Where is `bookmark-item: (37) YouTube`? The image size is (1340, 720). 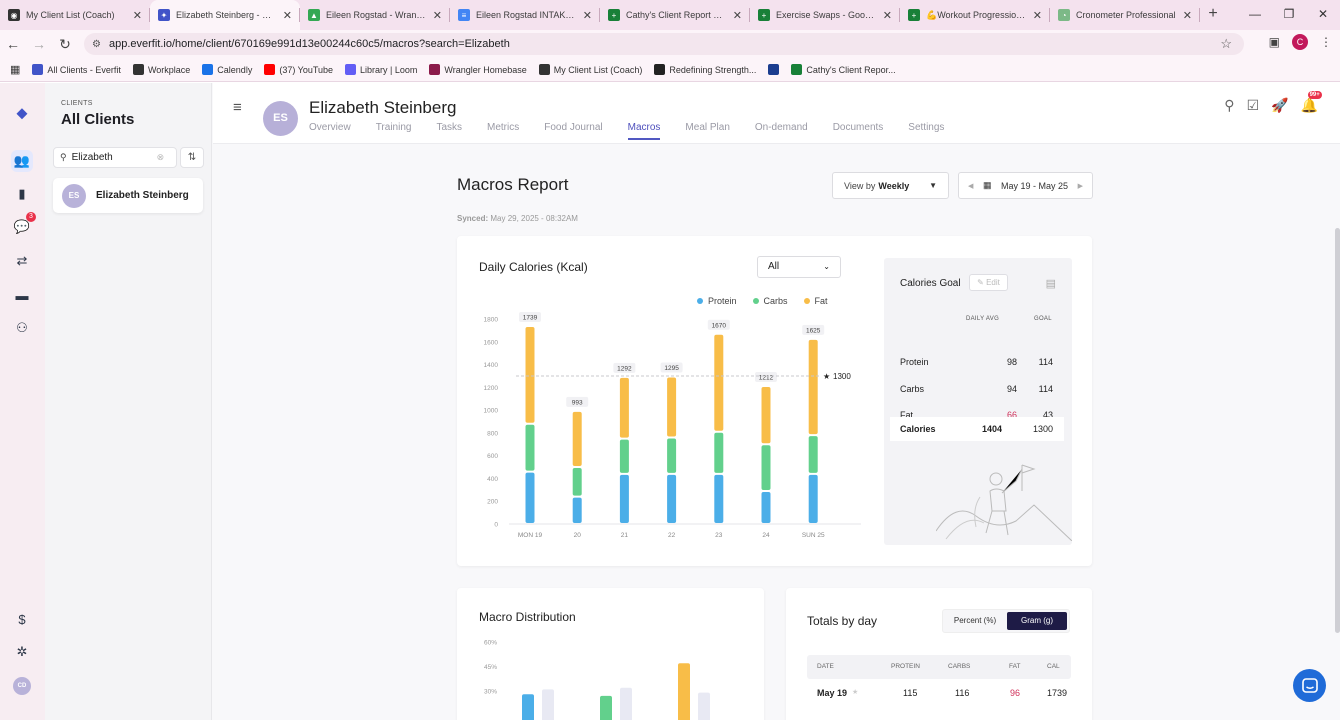
bookmark-item: (37) YouTube is located at coordinates (298, 69).